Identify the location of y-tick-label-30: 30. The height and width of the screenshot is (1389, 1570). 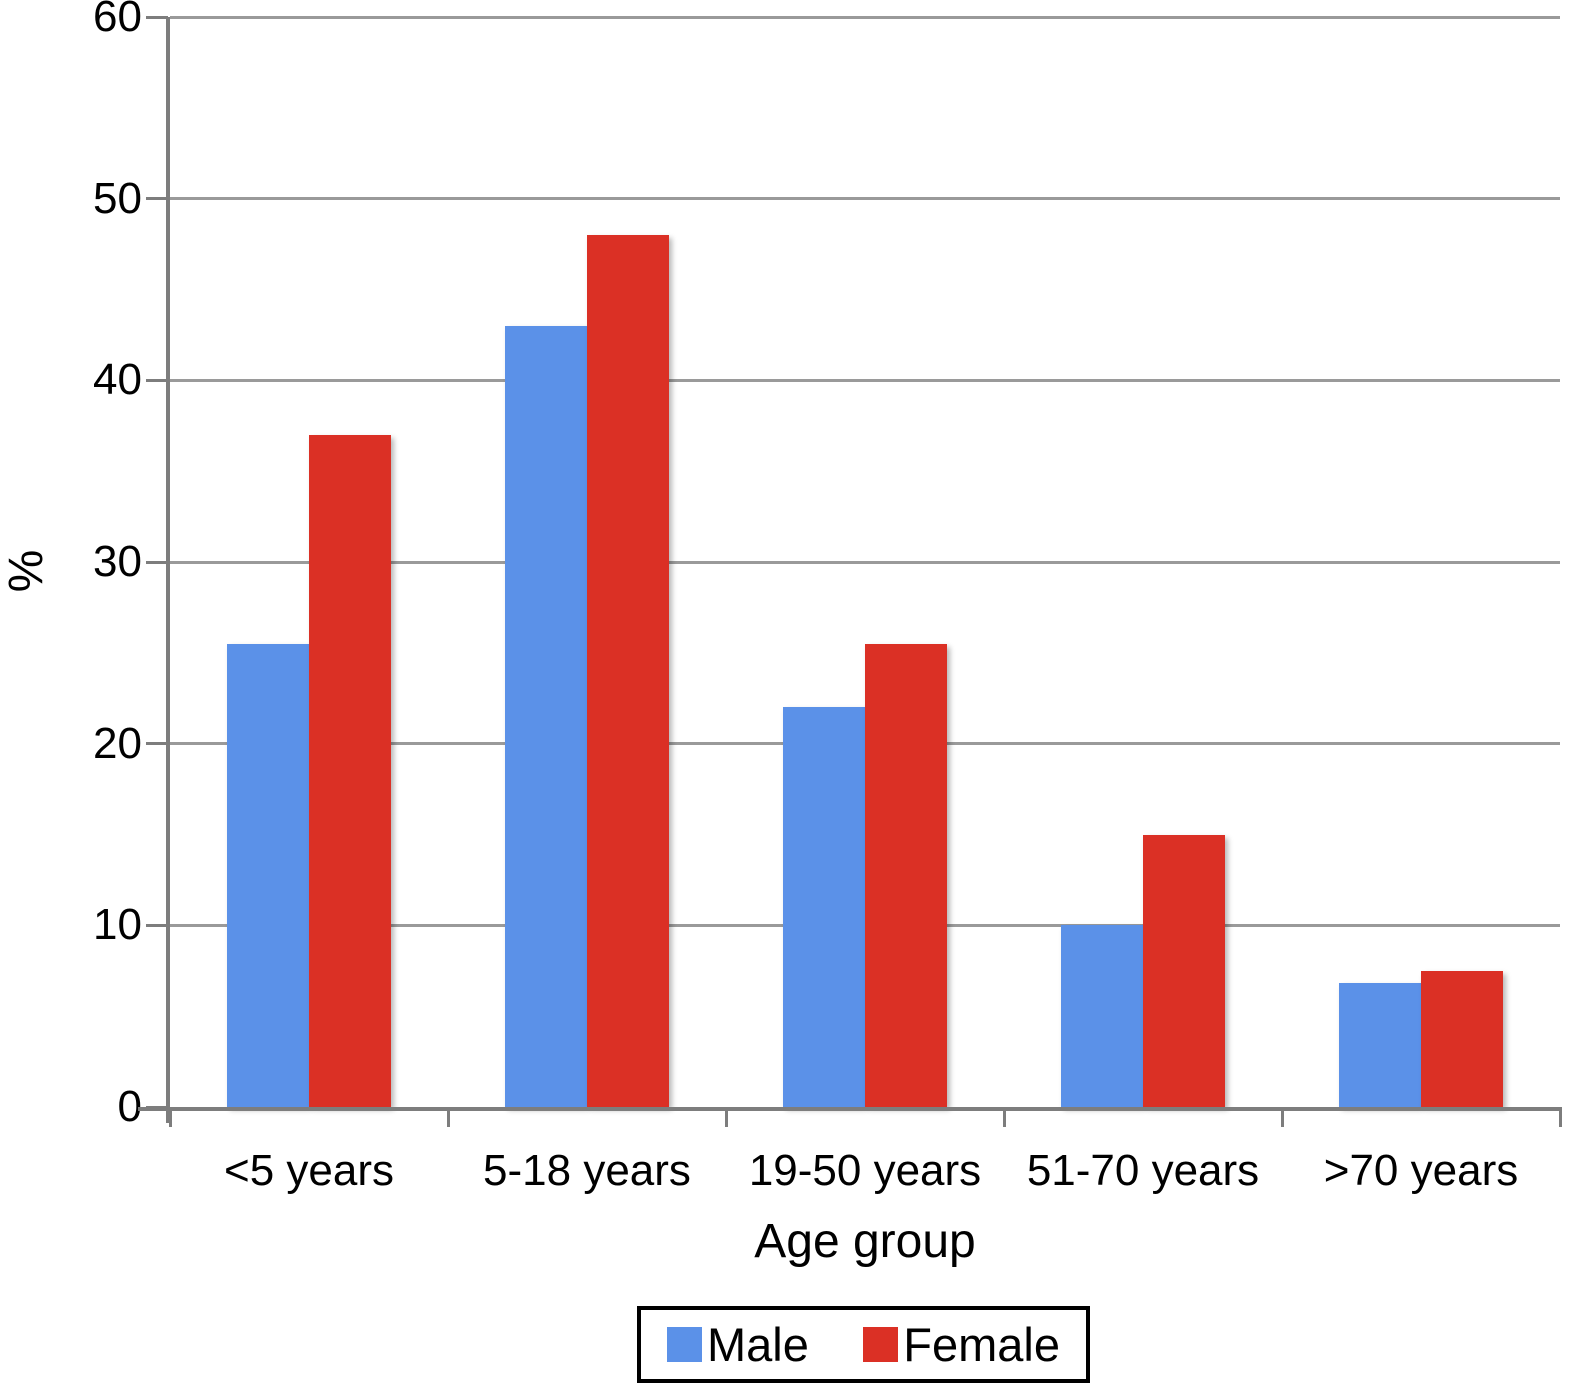
(117, 561).